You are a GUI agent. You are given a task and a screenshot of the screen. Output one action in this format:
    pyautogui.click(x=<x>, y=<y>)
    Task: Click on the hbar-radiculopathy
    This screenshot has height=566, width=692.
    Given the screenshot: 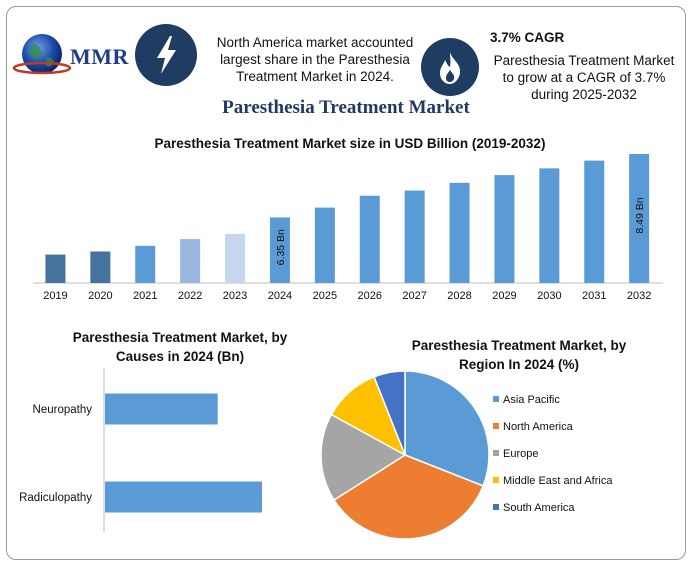 What is the action you would take?
    pyautogui.click(x=183, y=497)
    